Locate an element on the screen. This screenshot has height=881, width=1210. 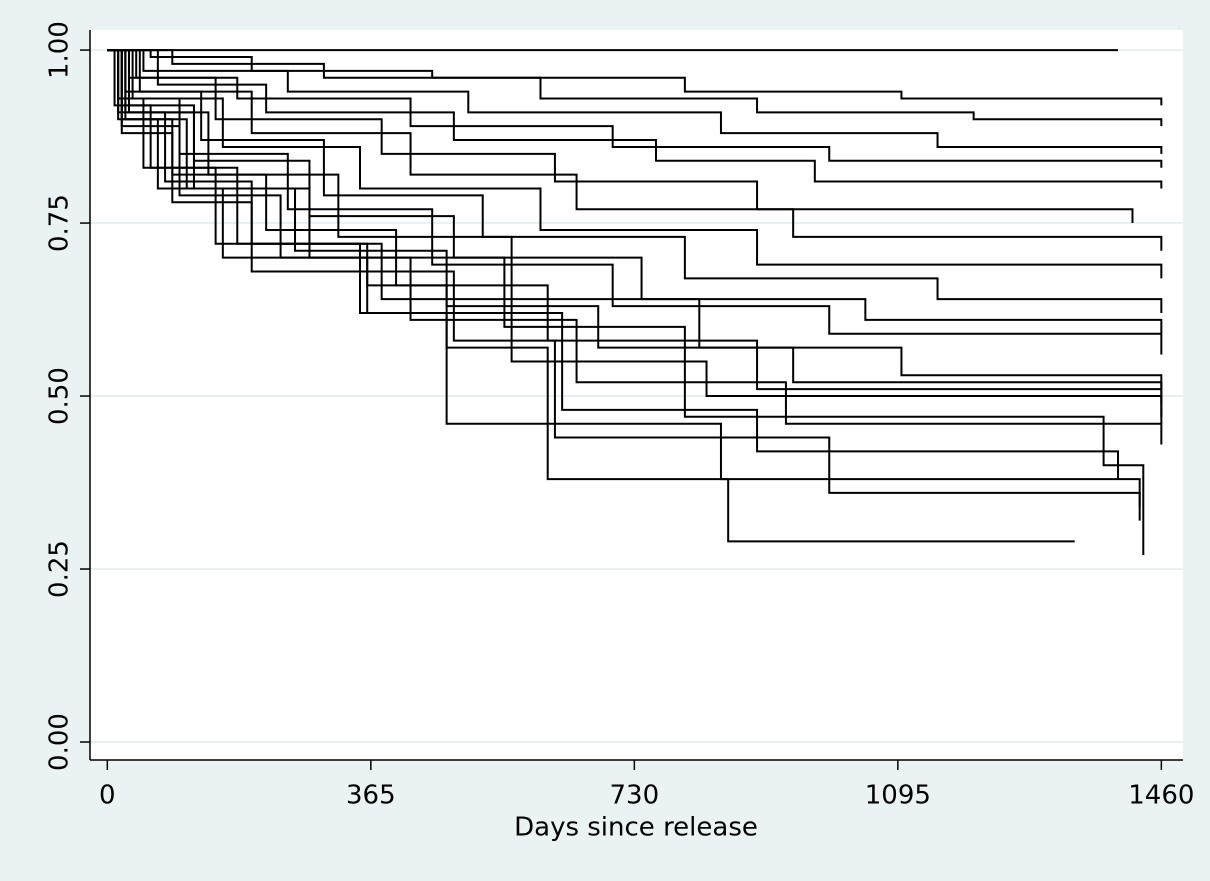
x-tick-label: 1095 is located at coordinates (898, 796).